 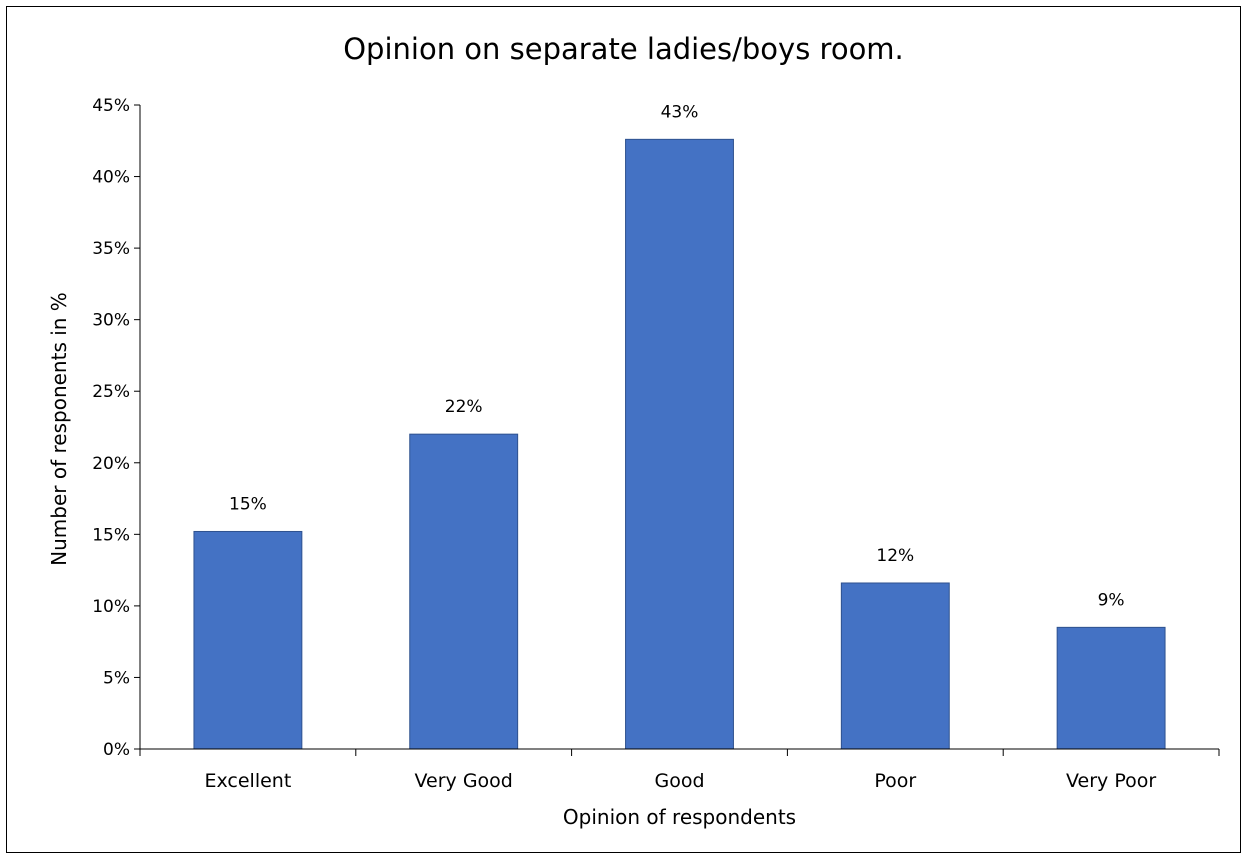 I want to click on y-tick-label: 35%, so click(x=111, y=249).